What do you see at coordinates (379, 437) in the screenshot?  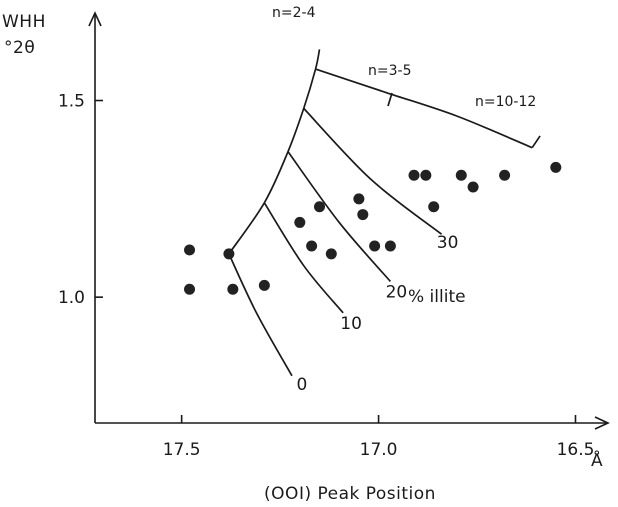 I see `x-ticks: 17.5 17.0 16.5` at bounding box center [379, 437].